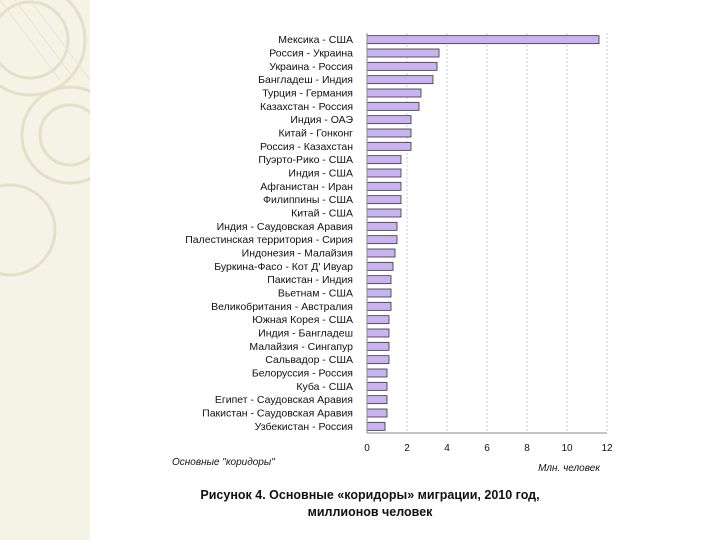 The height and width of the screenshot is (540, 720). I want to click on category-label: Белоруссия - Россия, so click(302, 374).